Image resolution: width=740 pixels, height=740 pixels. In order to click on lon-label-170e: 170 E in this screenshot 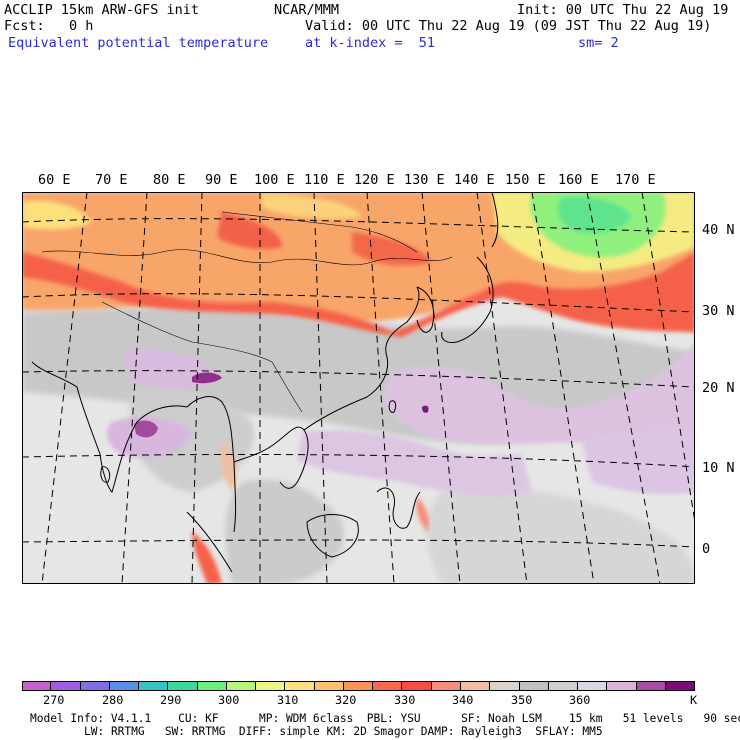, I will do `click(635, 180)`.